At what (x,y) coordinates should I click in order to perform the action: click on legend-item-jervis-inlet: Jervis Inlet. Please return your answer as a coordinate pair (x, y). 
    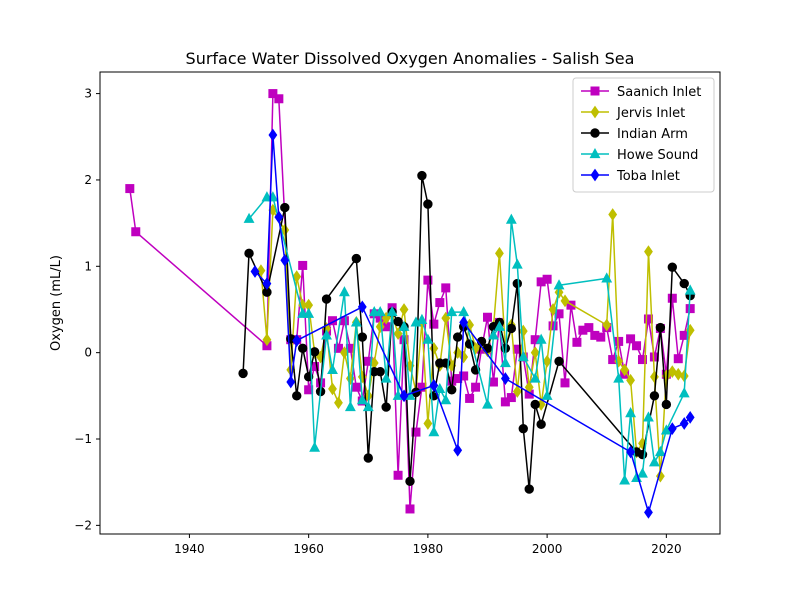
    Looking at the image, I should click on (633, 113).